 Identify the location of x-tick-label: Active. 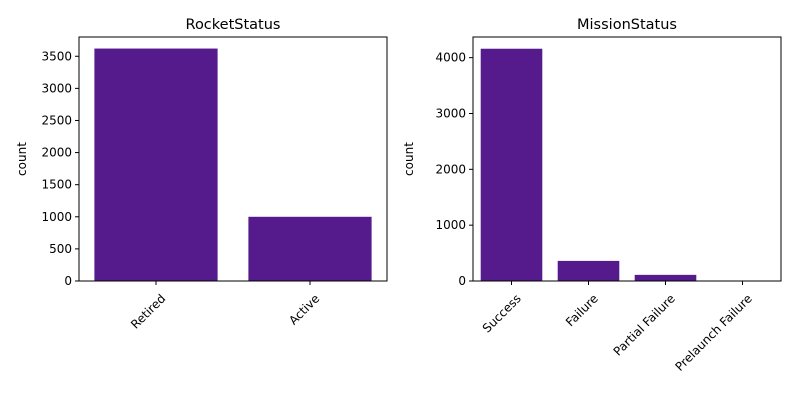
(304, 309).